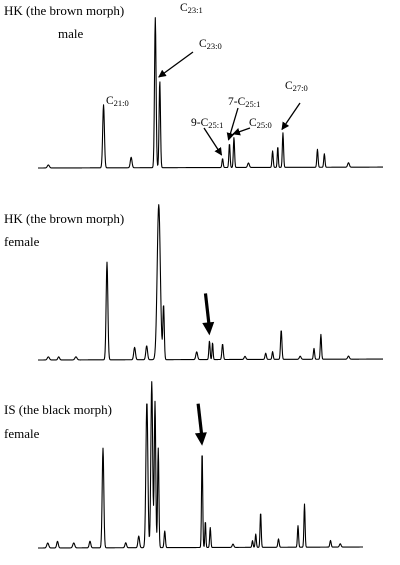 Image resolution: width=400 pixels, height=565 pixels. I want to click on peak-label-c27-0: C27:0, so click(296, 86).